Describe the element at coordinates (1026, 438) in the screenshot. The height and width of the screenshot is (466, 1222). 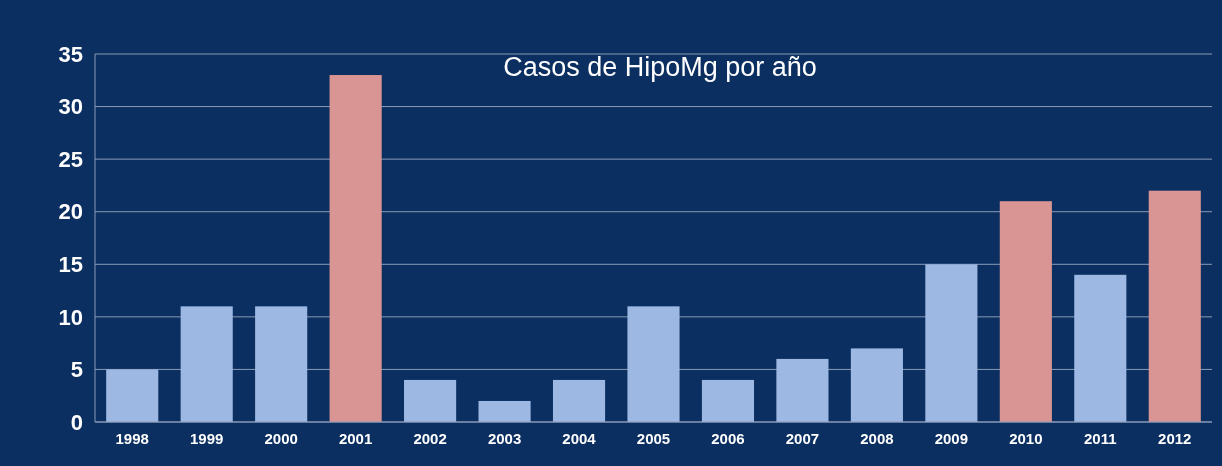
I see `x-tick-label: 2010` at that location.